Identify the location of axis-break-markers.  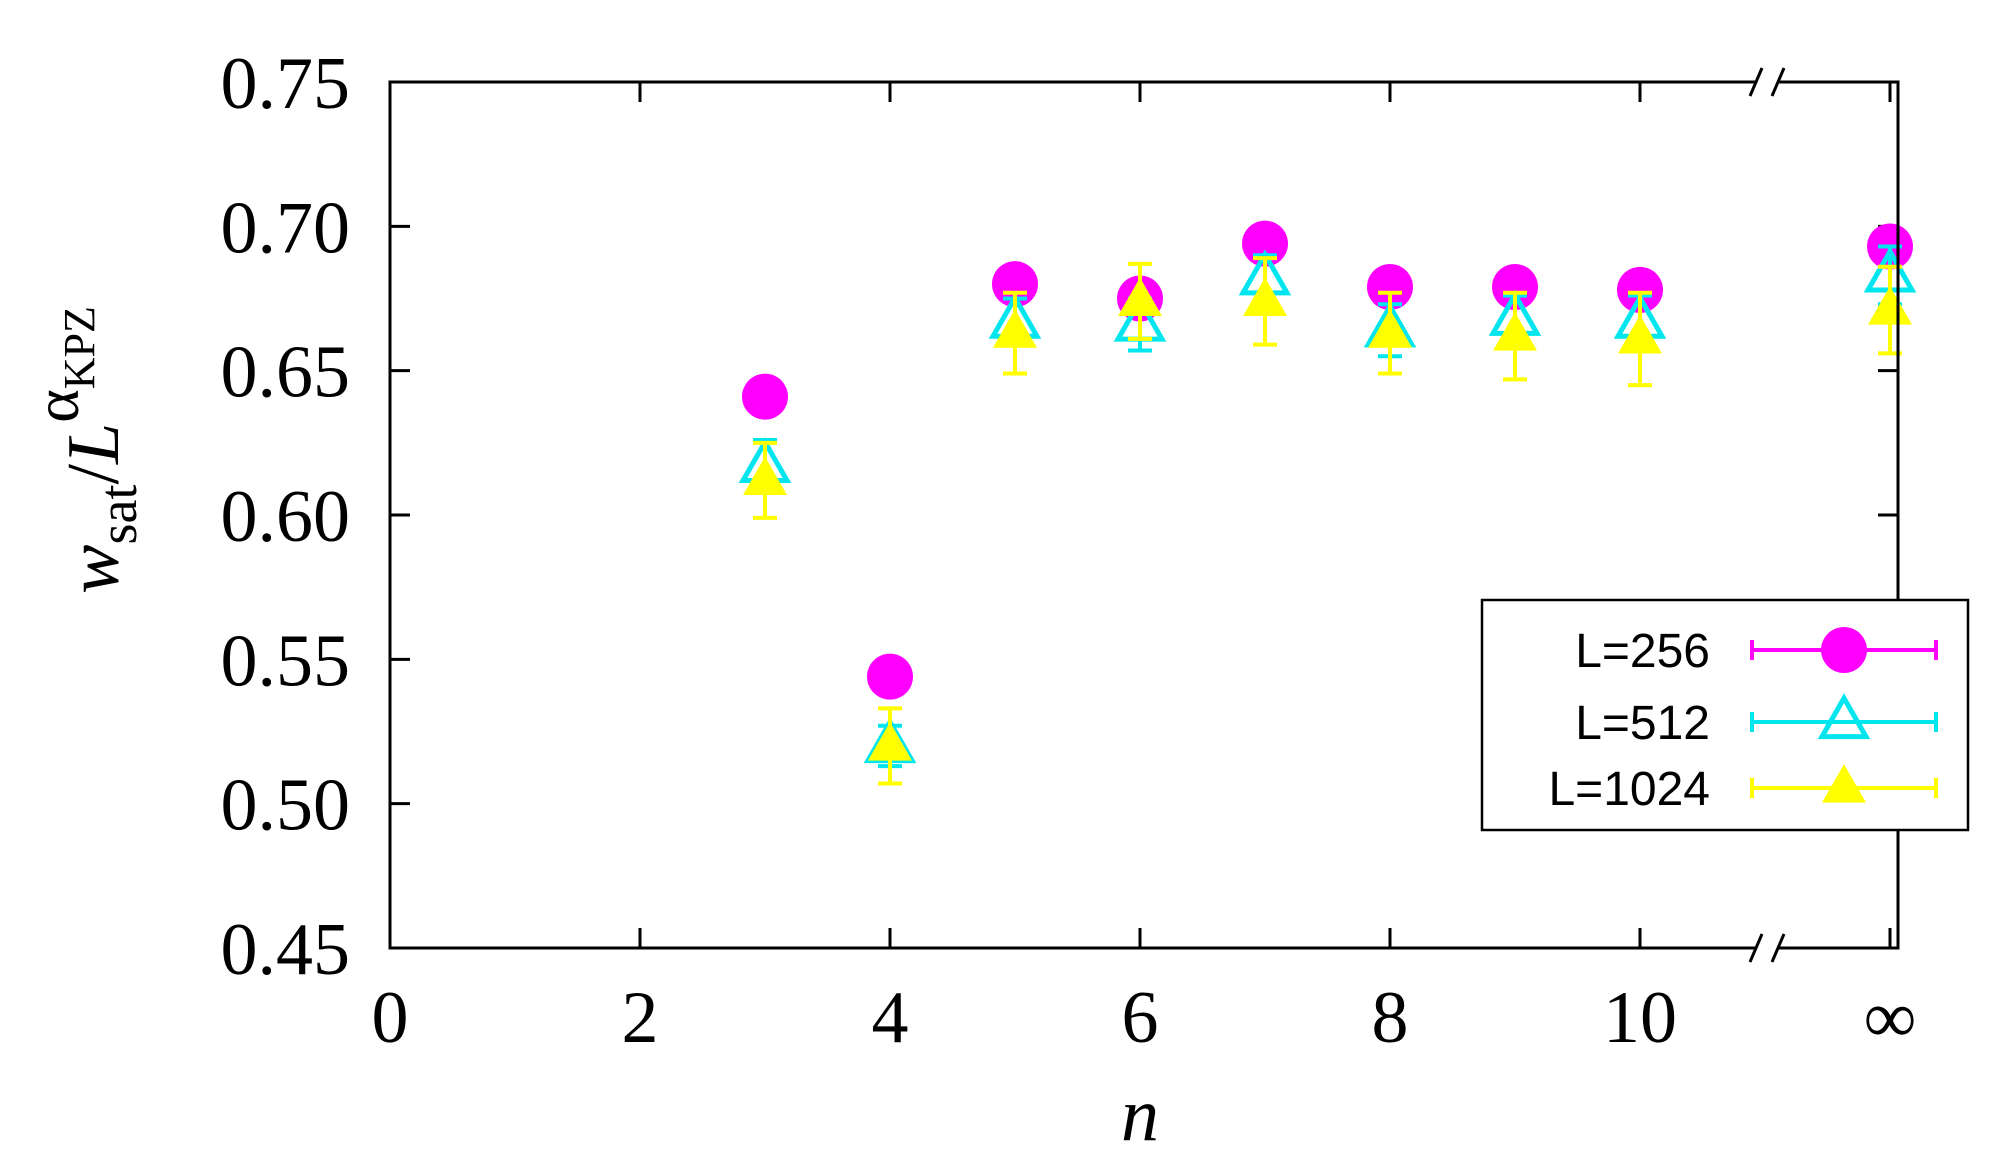
(1767, 515).